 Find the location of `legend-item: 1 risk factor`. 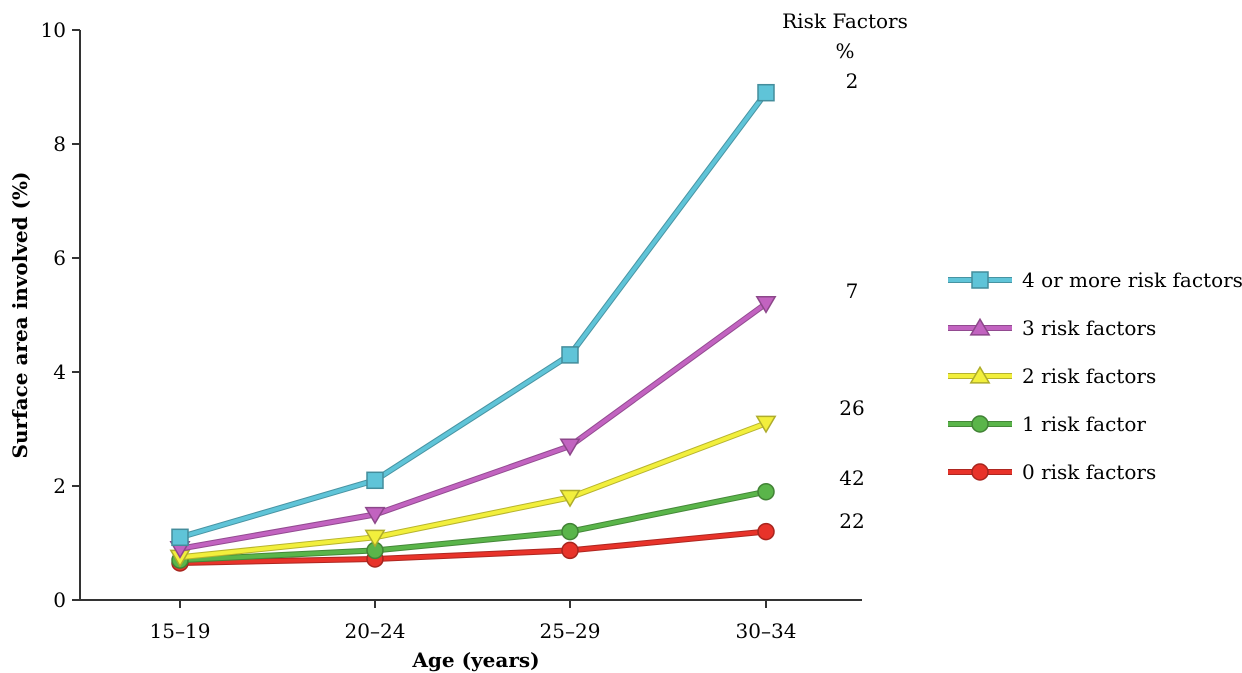

legend-item: 1 risk factor is located at coordinates (1047, 424).